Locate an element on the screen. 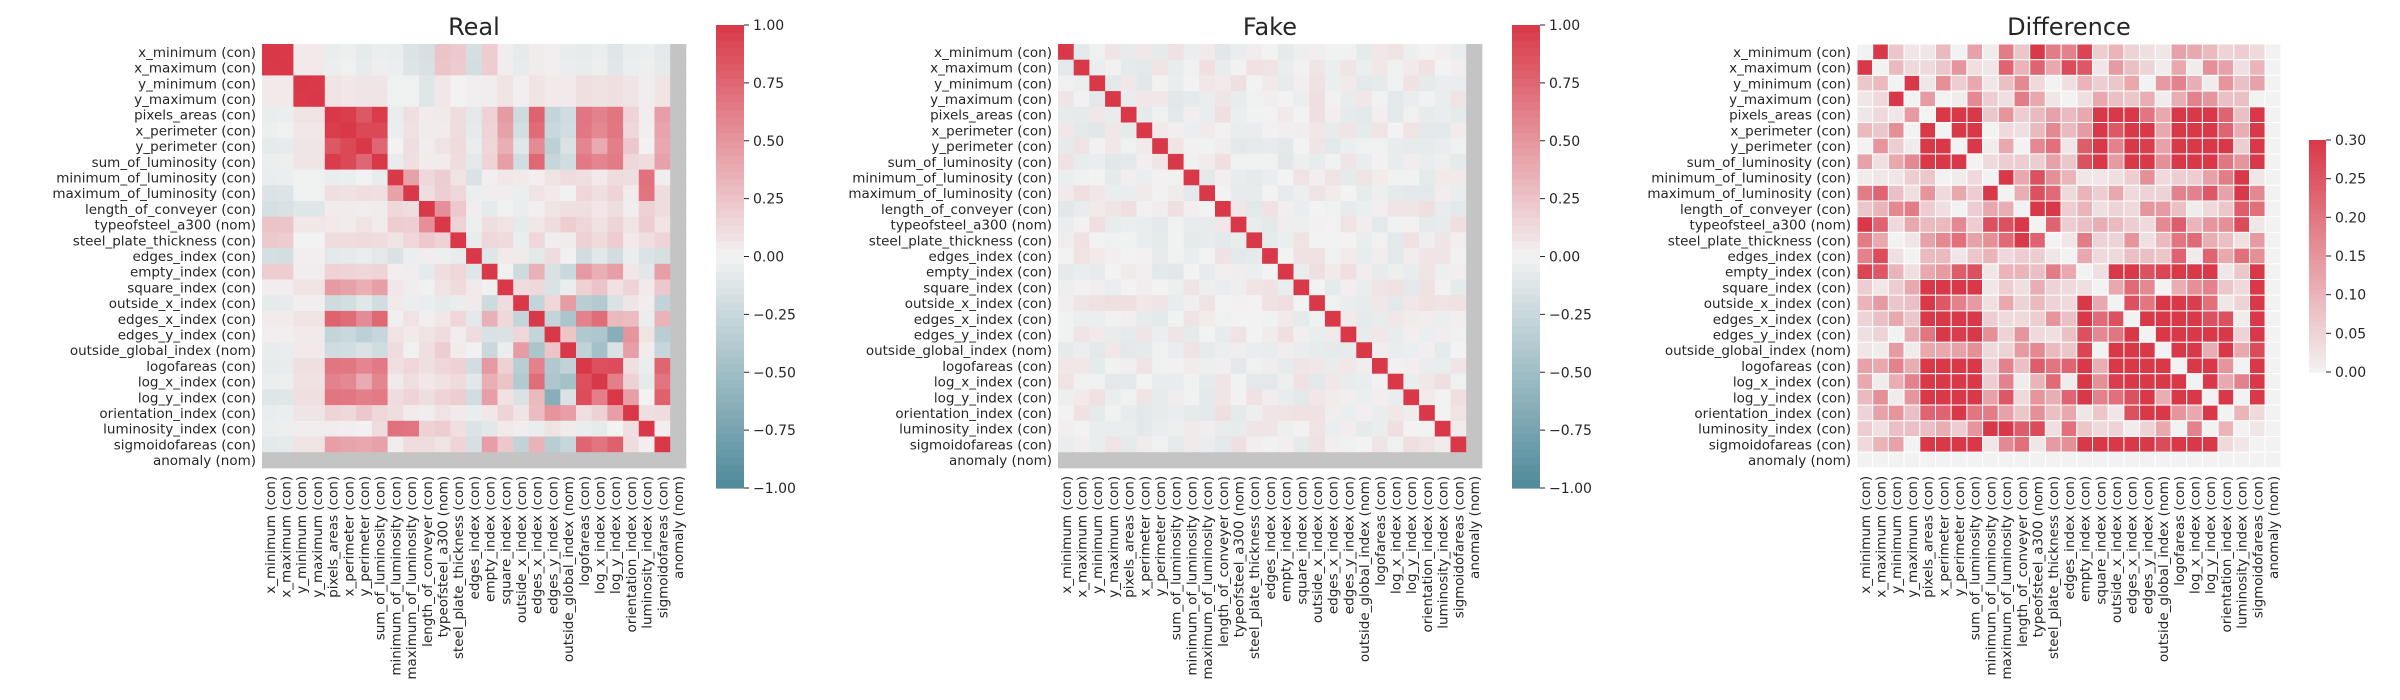  row-label-outside-x-index-con: outside_x_index (con) is located at coordinates (182, 304).